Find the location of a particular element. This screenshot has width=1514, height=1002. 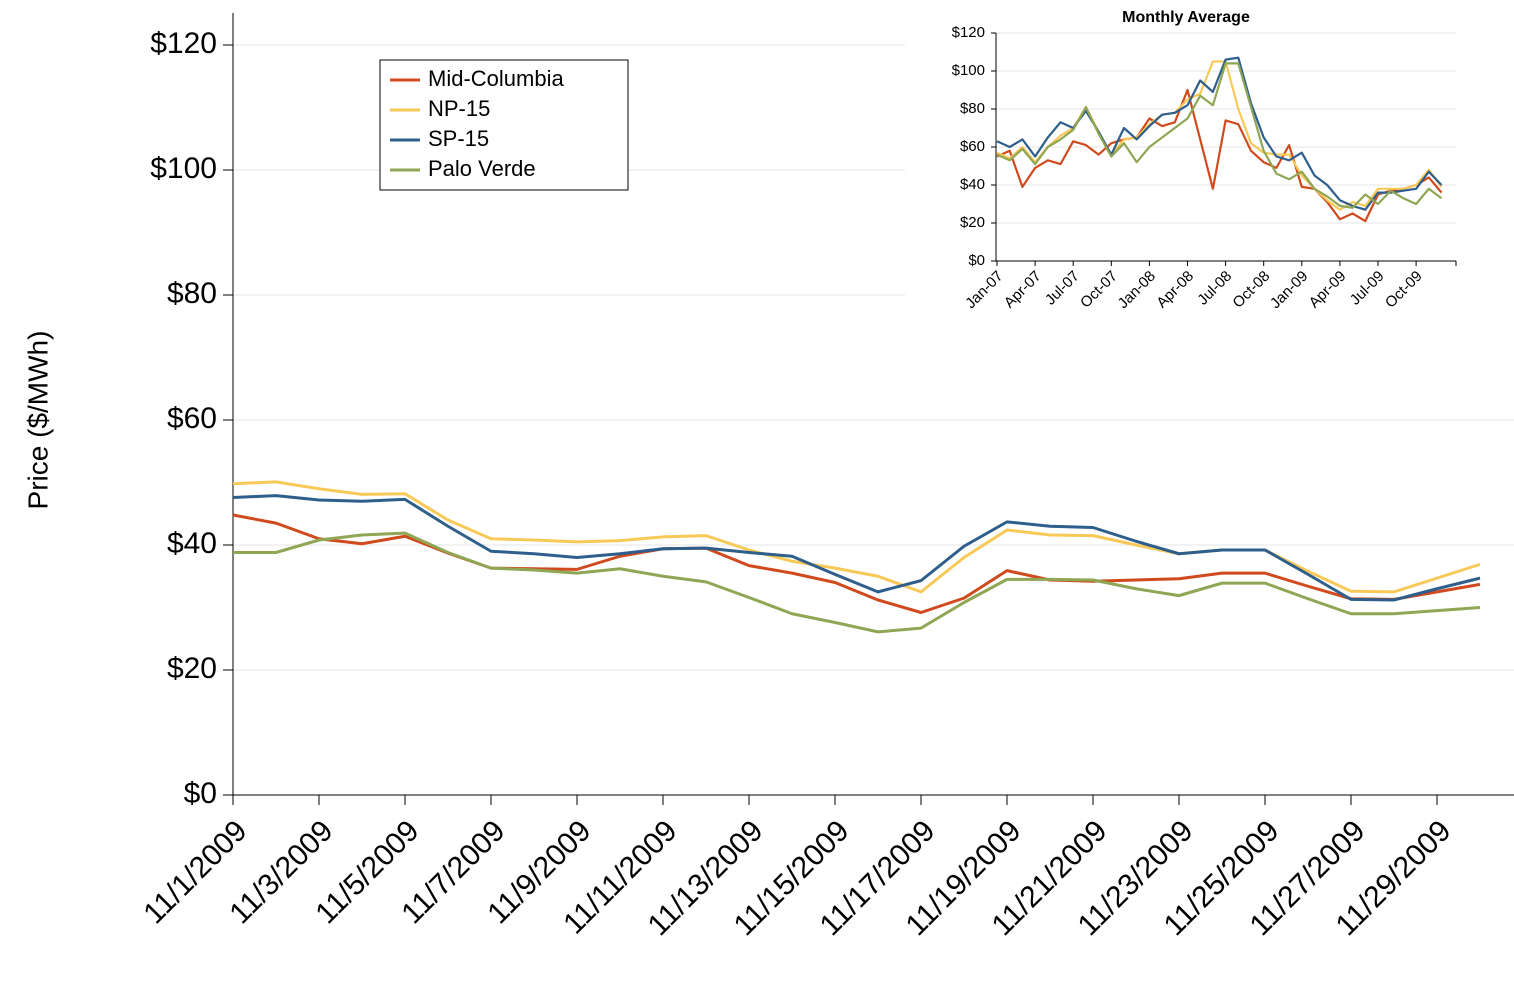

legend-label: Mid-Columbia is located at coordinates (496, 78).